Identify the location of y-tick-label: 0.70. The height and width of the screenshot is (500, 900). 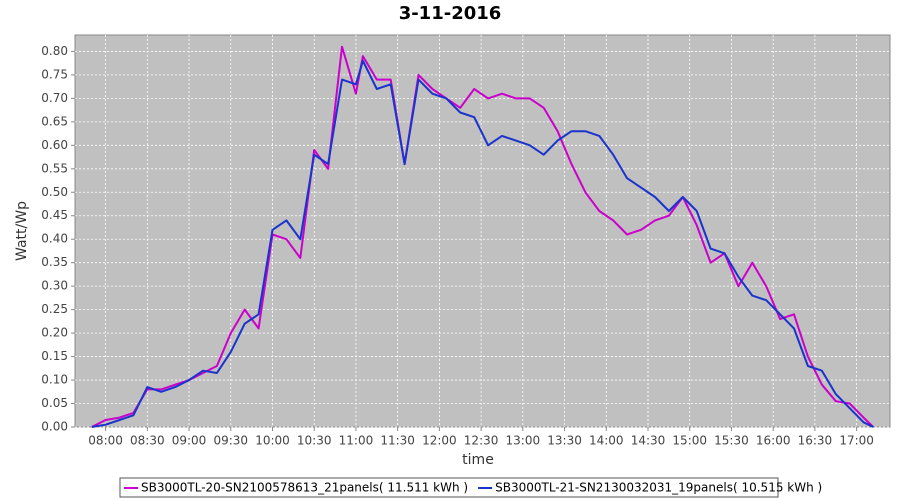
(54, 98).